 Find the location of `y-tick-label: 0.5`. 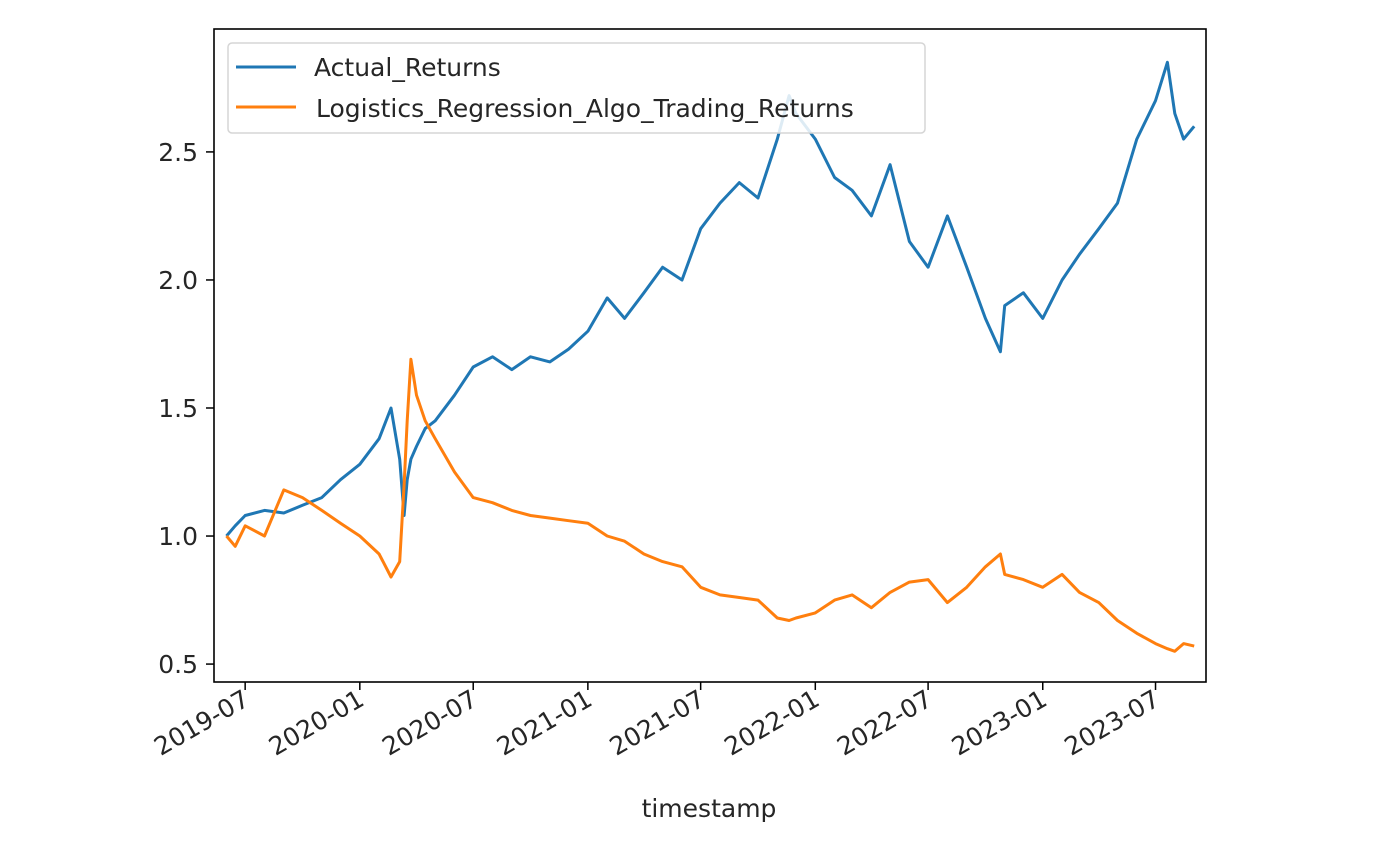

y-tick-label: 0.5 is located at coordinates (178, 664).